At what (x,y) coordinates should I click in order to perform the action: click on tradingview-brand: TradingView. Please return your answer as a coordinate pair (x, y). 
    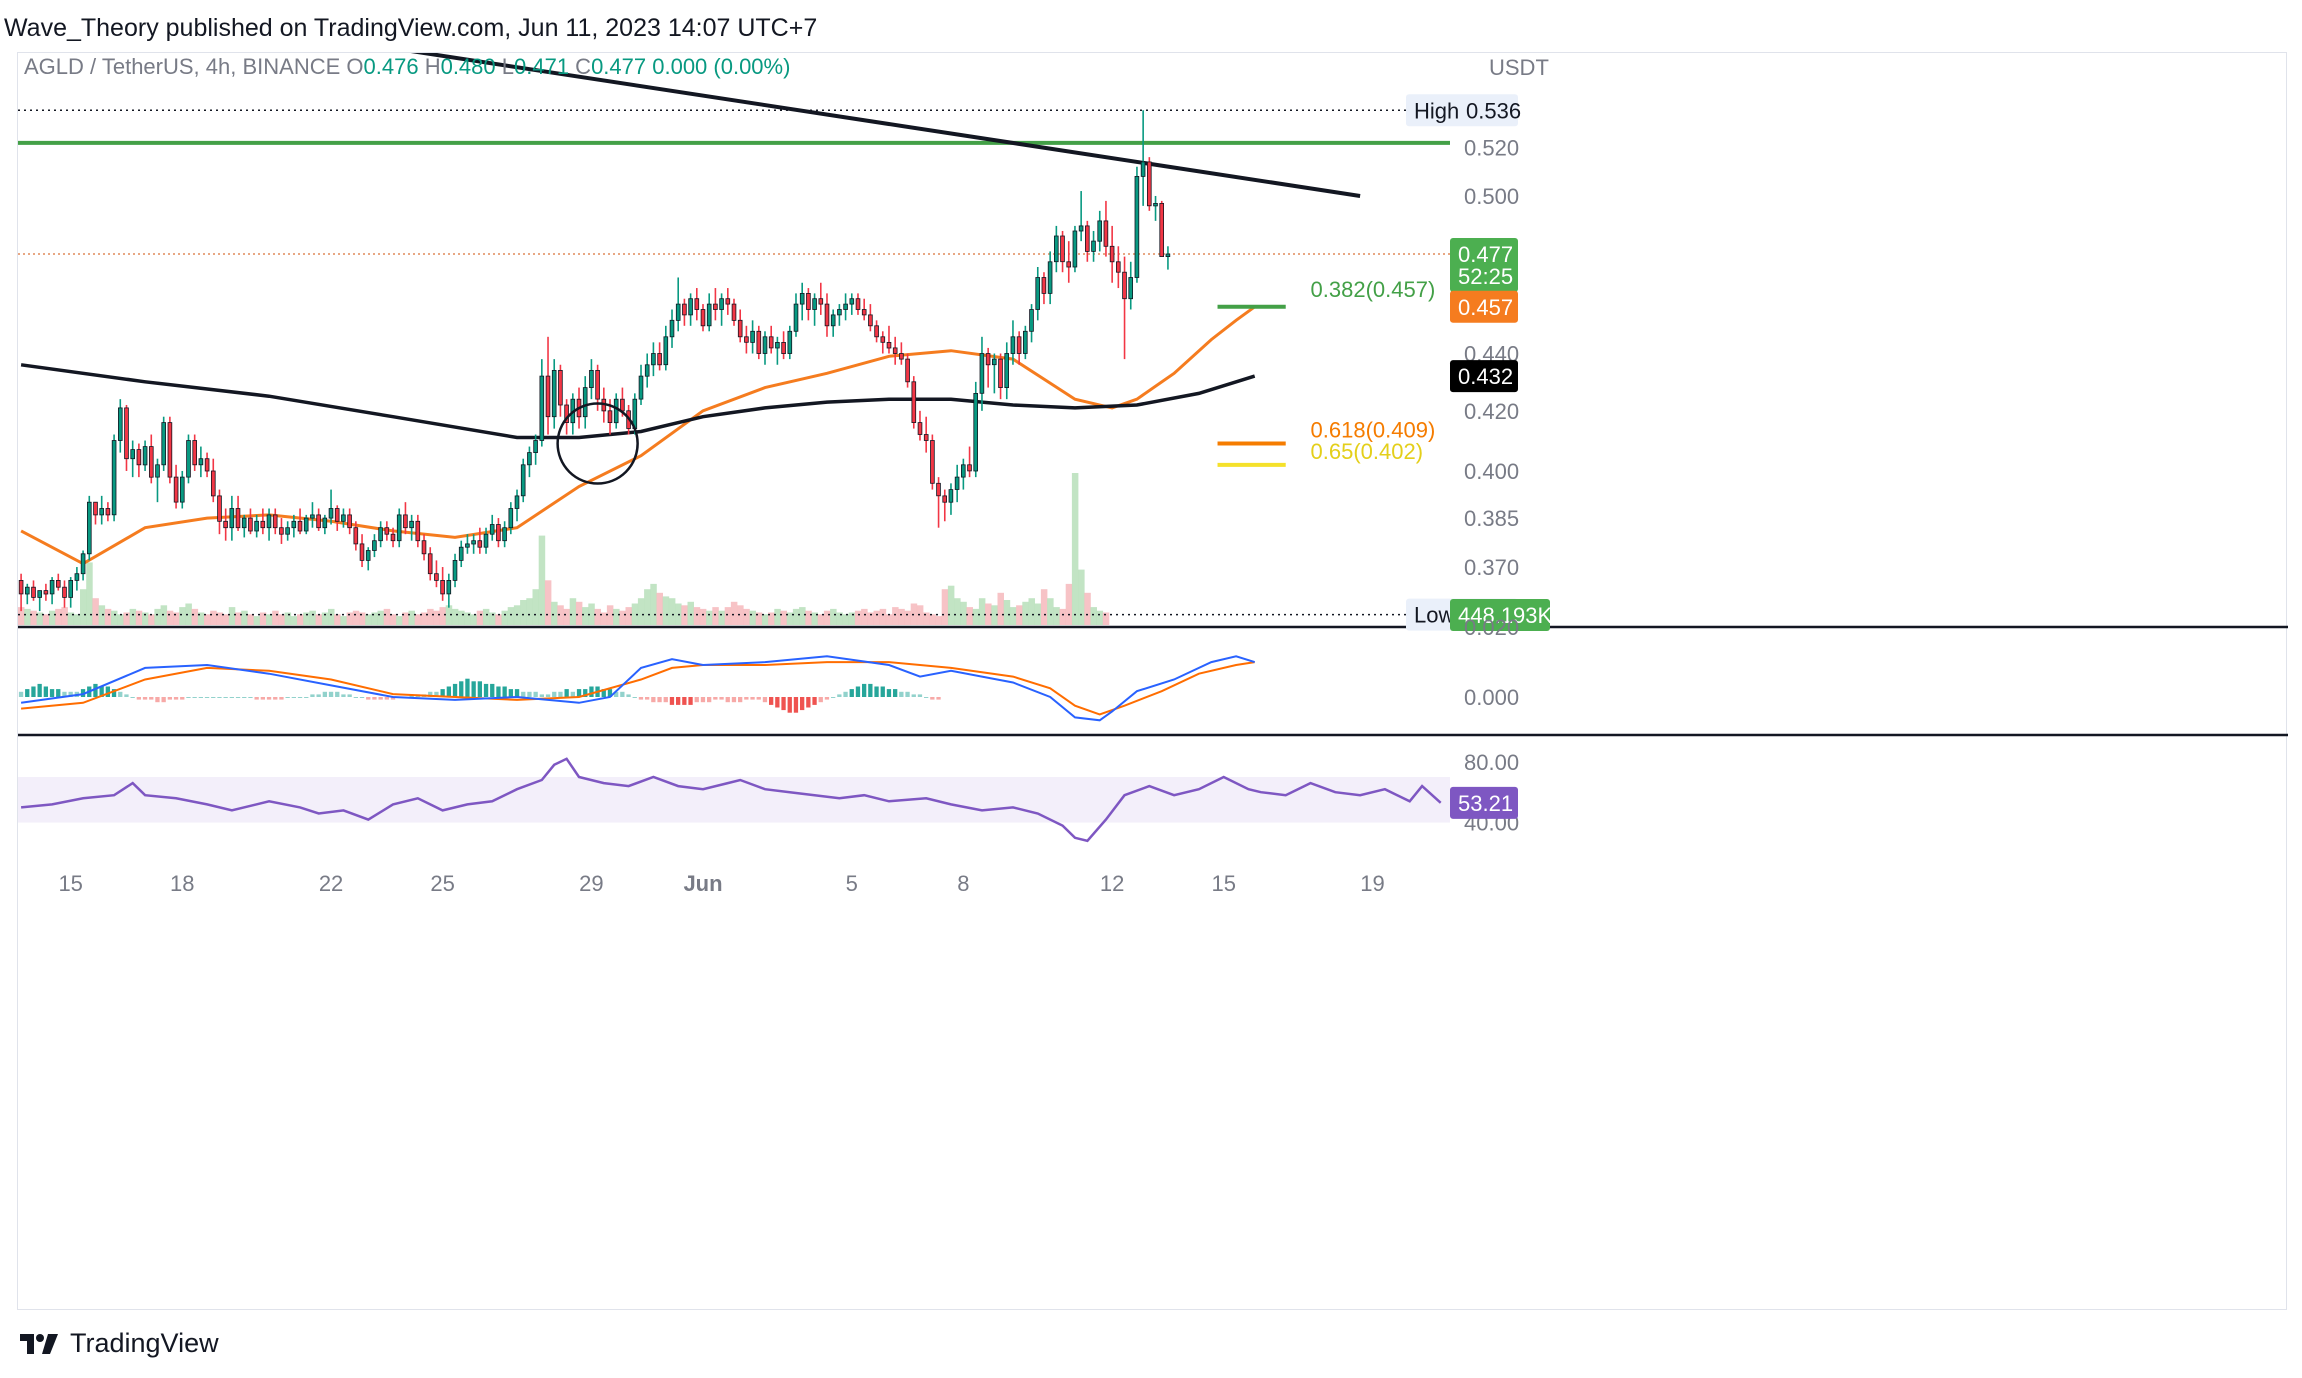
    Looking at the image, I should click on (118, 1343).